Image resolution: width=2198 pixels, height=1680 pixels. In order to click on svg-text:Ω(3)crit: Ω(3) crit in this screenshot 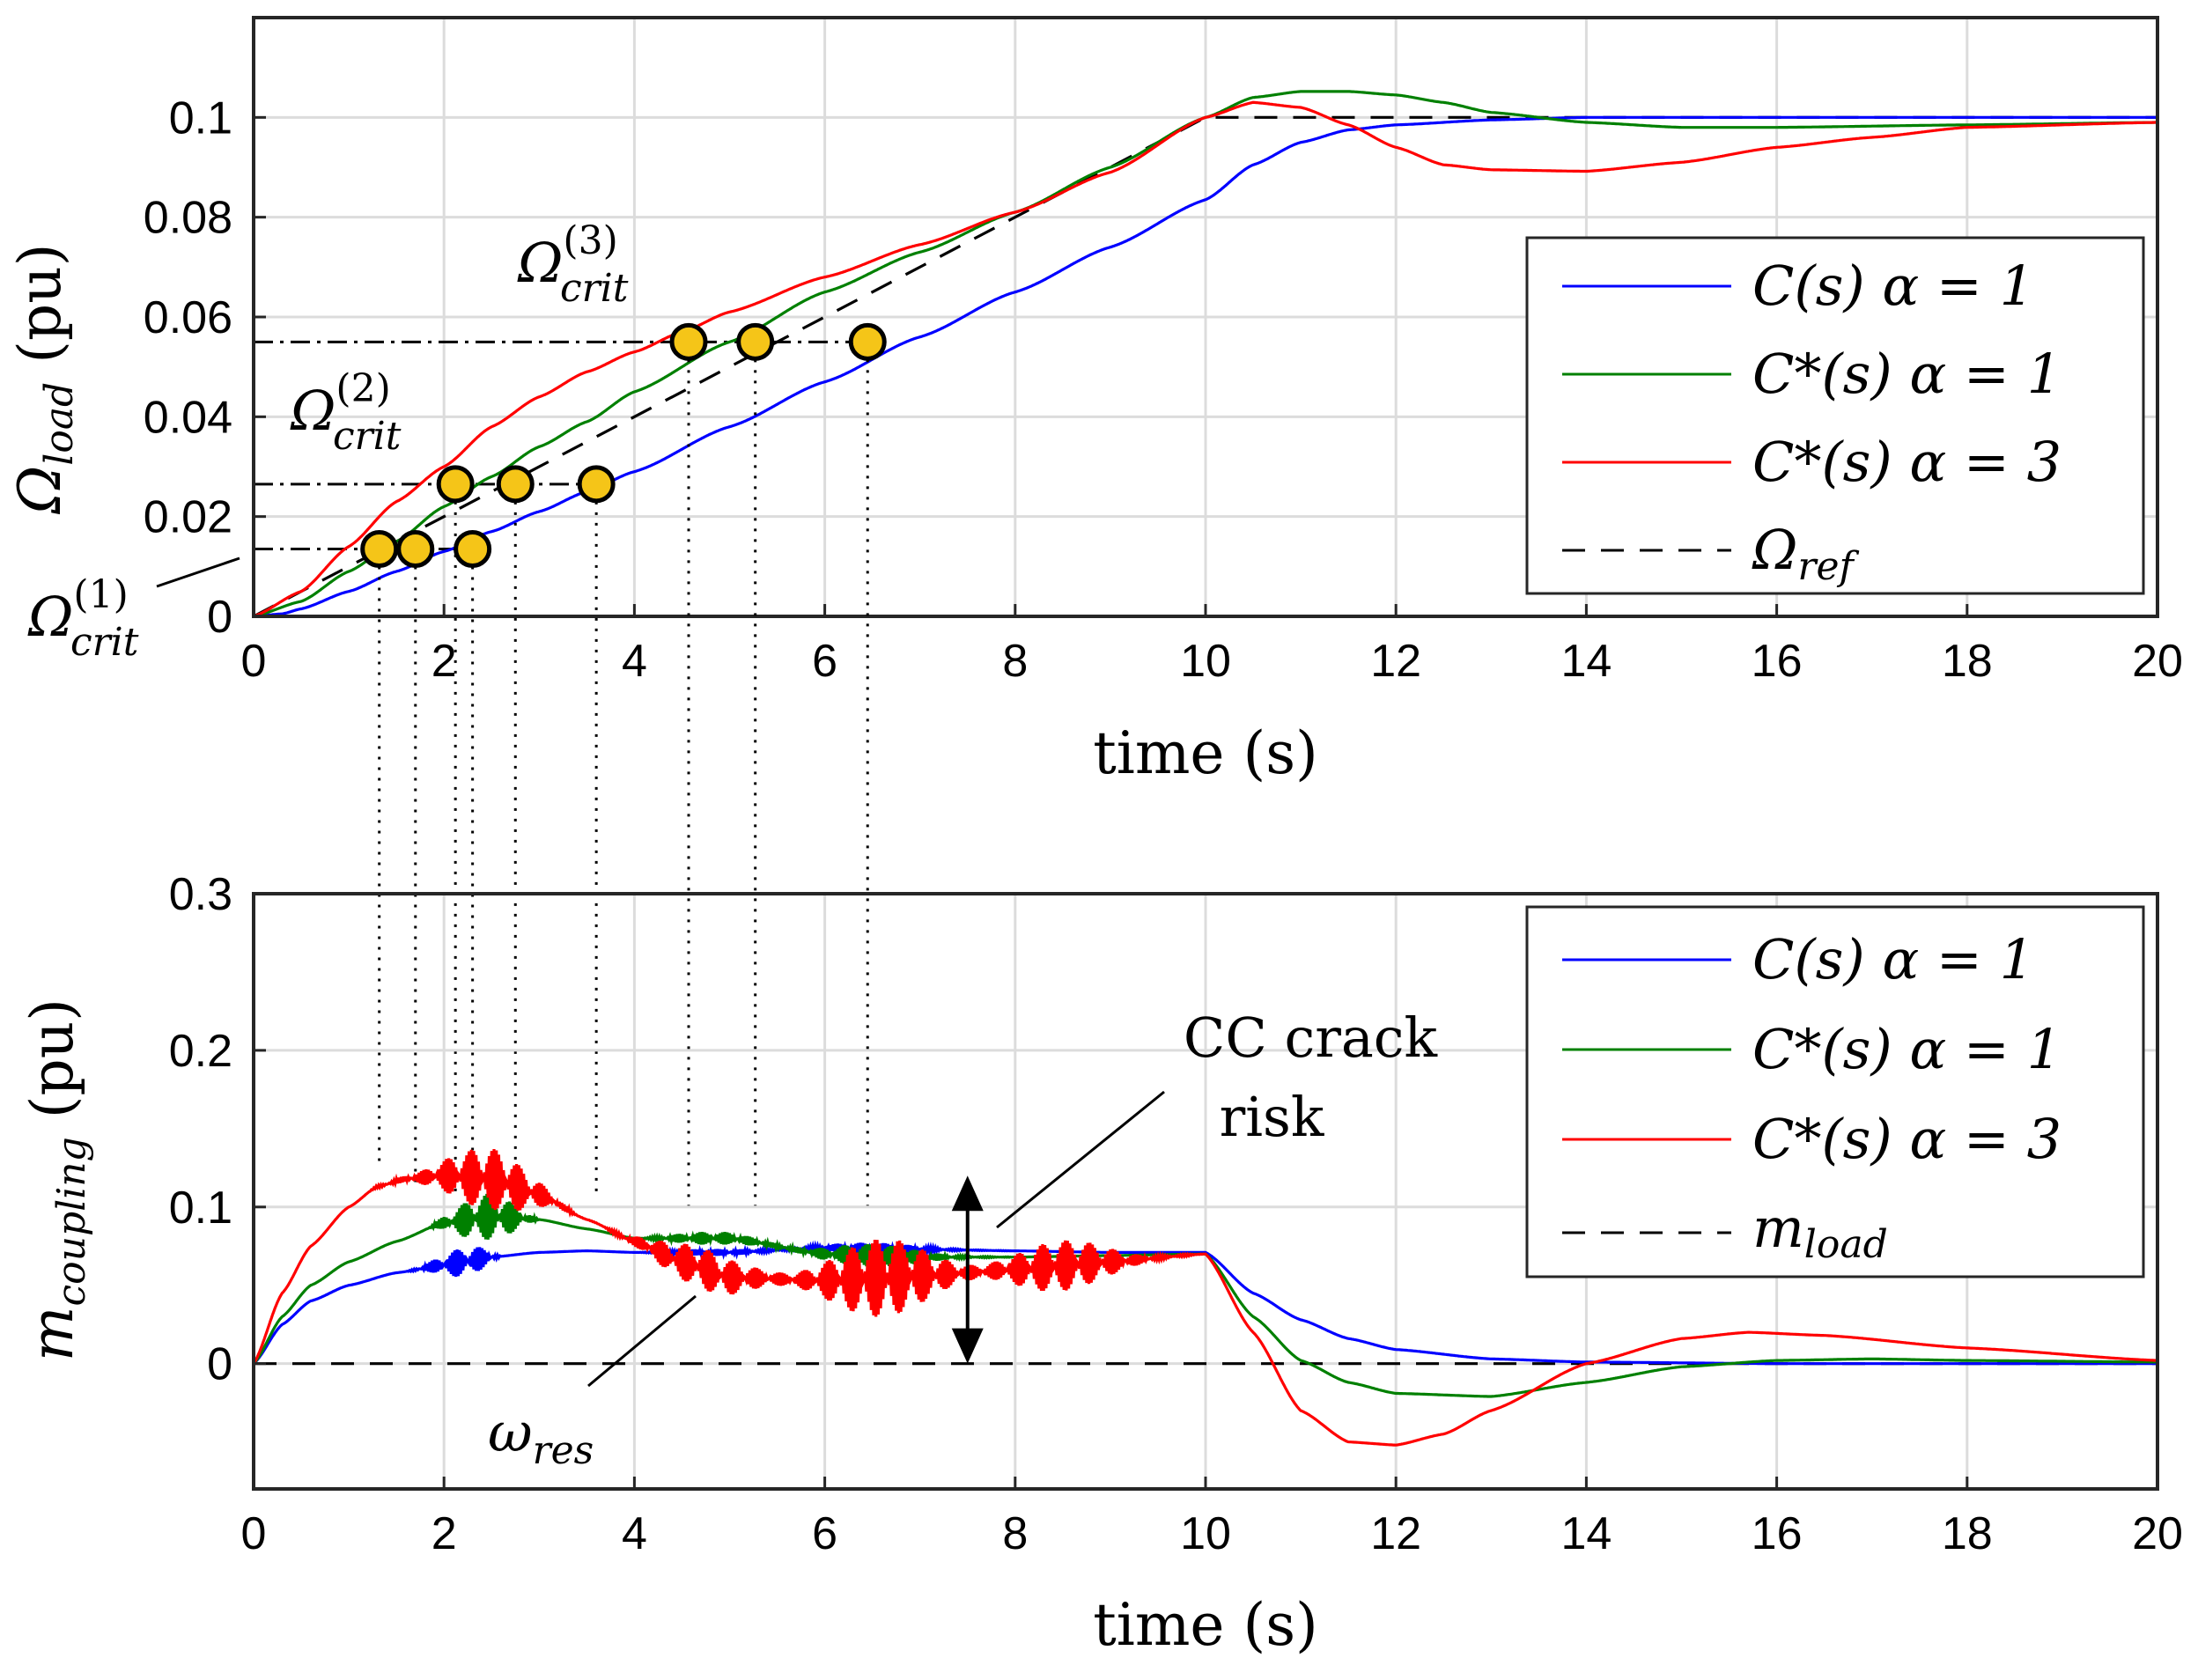, I will do `click(573, 264)`.